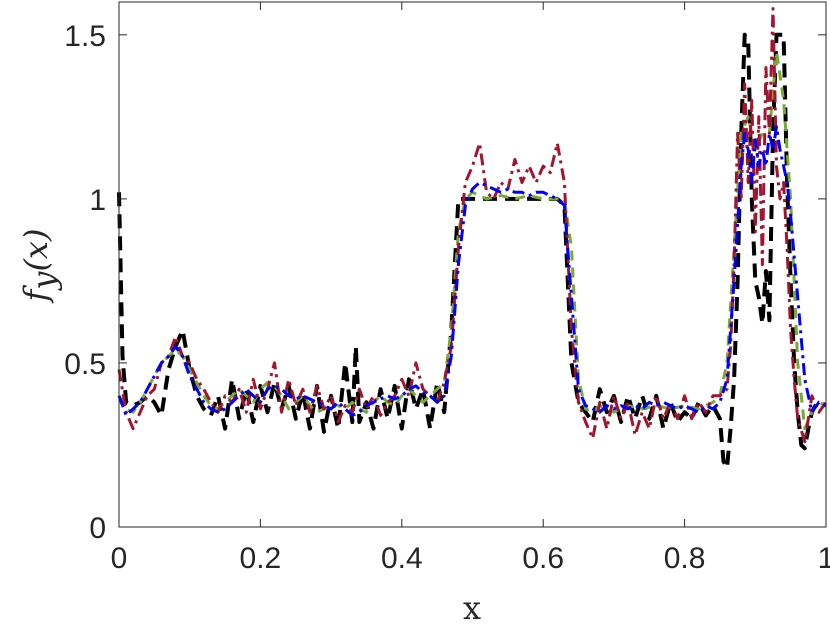 Image resolution: width=830 pixels, height=624 pixels. What do you see at coordinates (85, 364) in the screenshot?
I see `y-tick-label: 0.5` at bounding box center [85, 364].